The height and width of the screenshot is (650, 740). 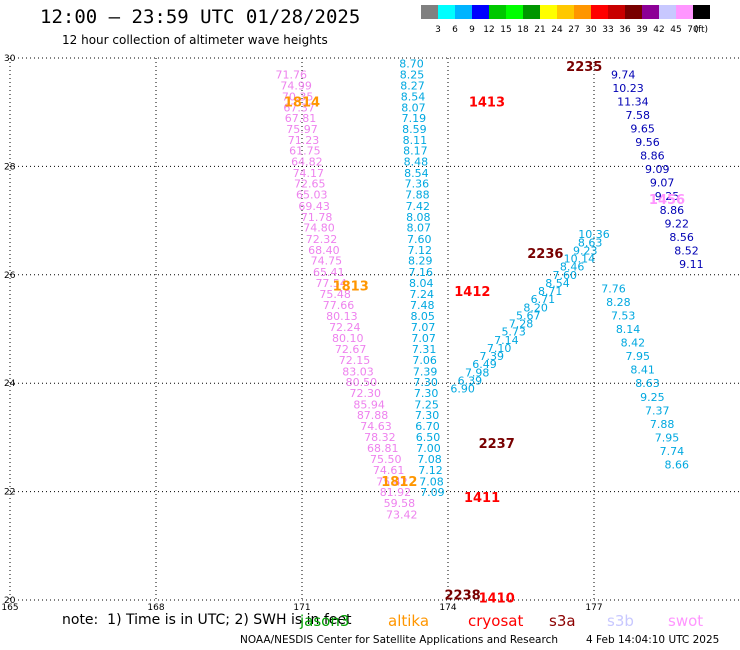 What do you see at coordinates (411, 63) in the screenshot?
I see `wave-height-point: 8.70` at bounding box center [411, 63].